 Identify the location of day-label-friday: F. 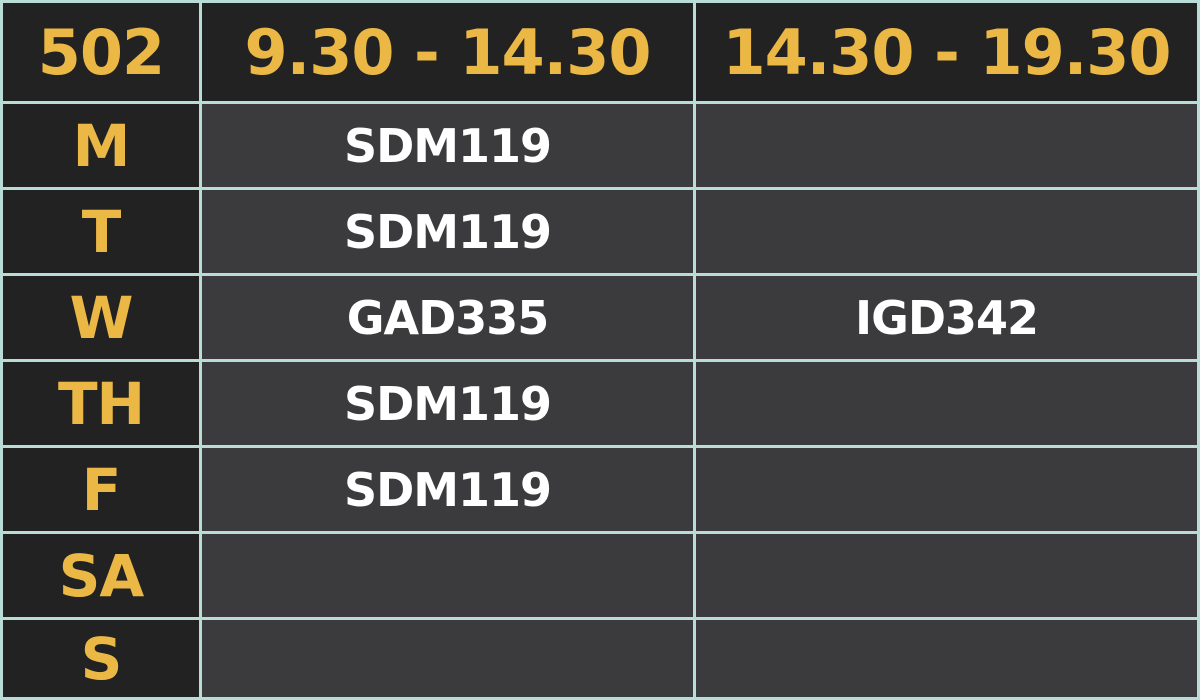
(101, 491).